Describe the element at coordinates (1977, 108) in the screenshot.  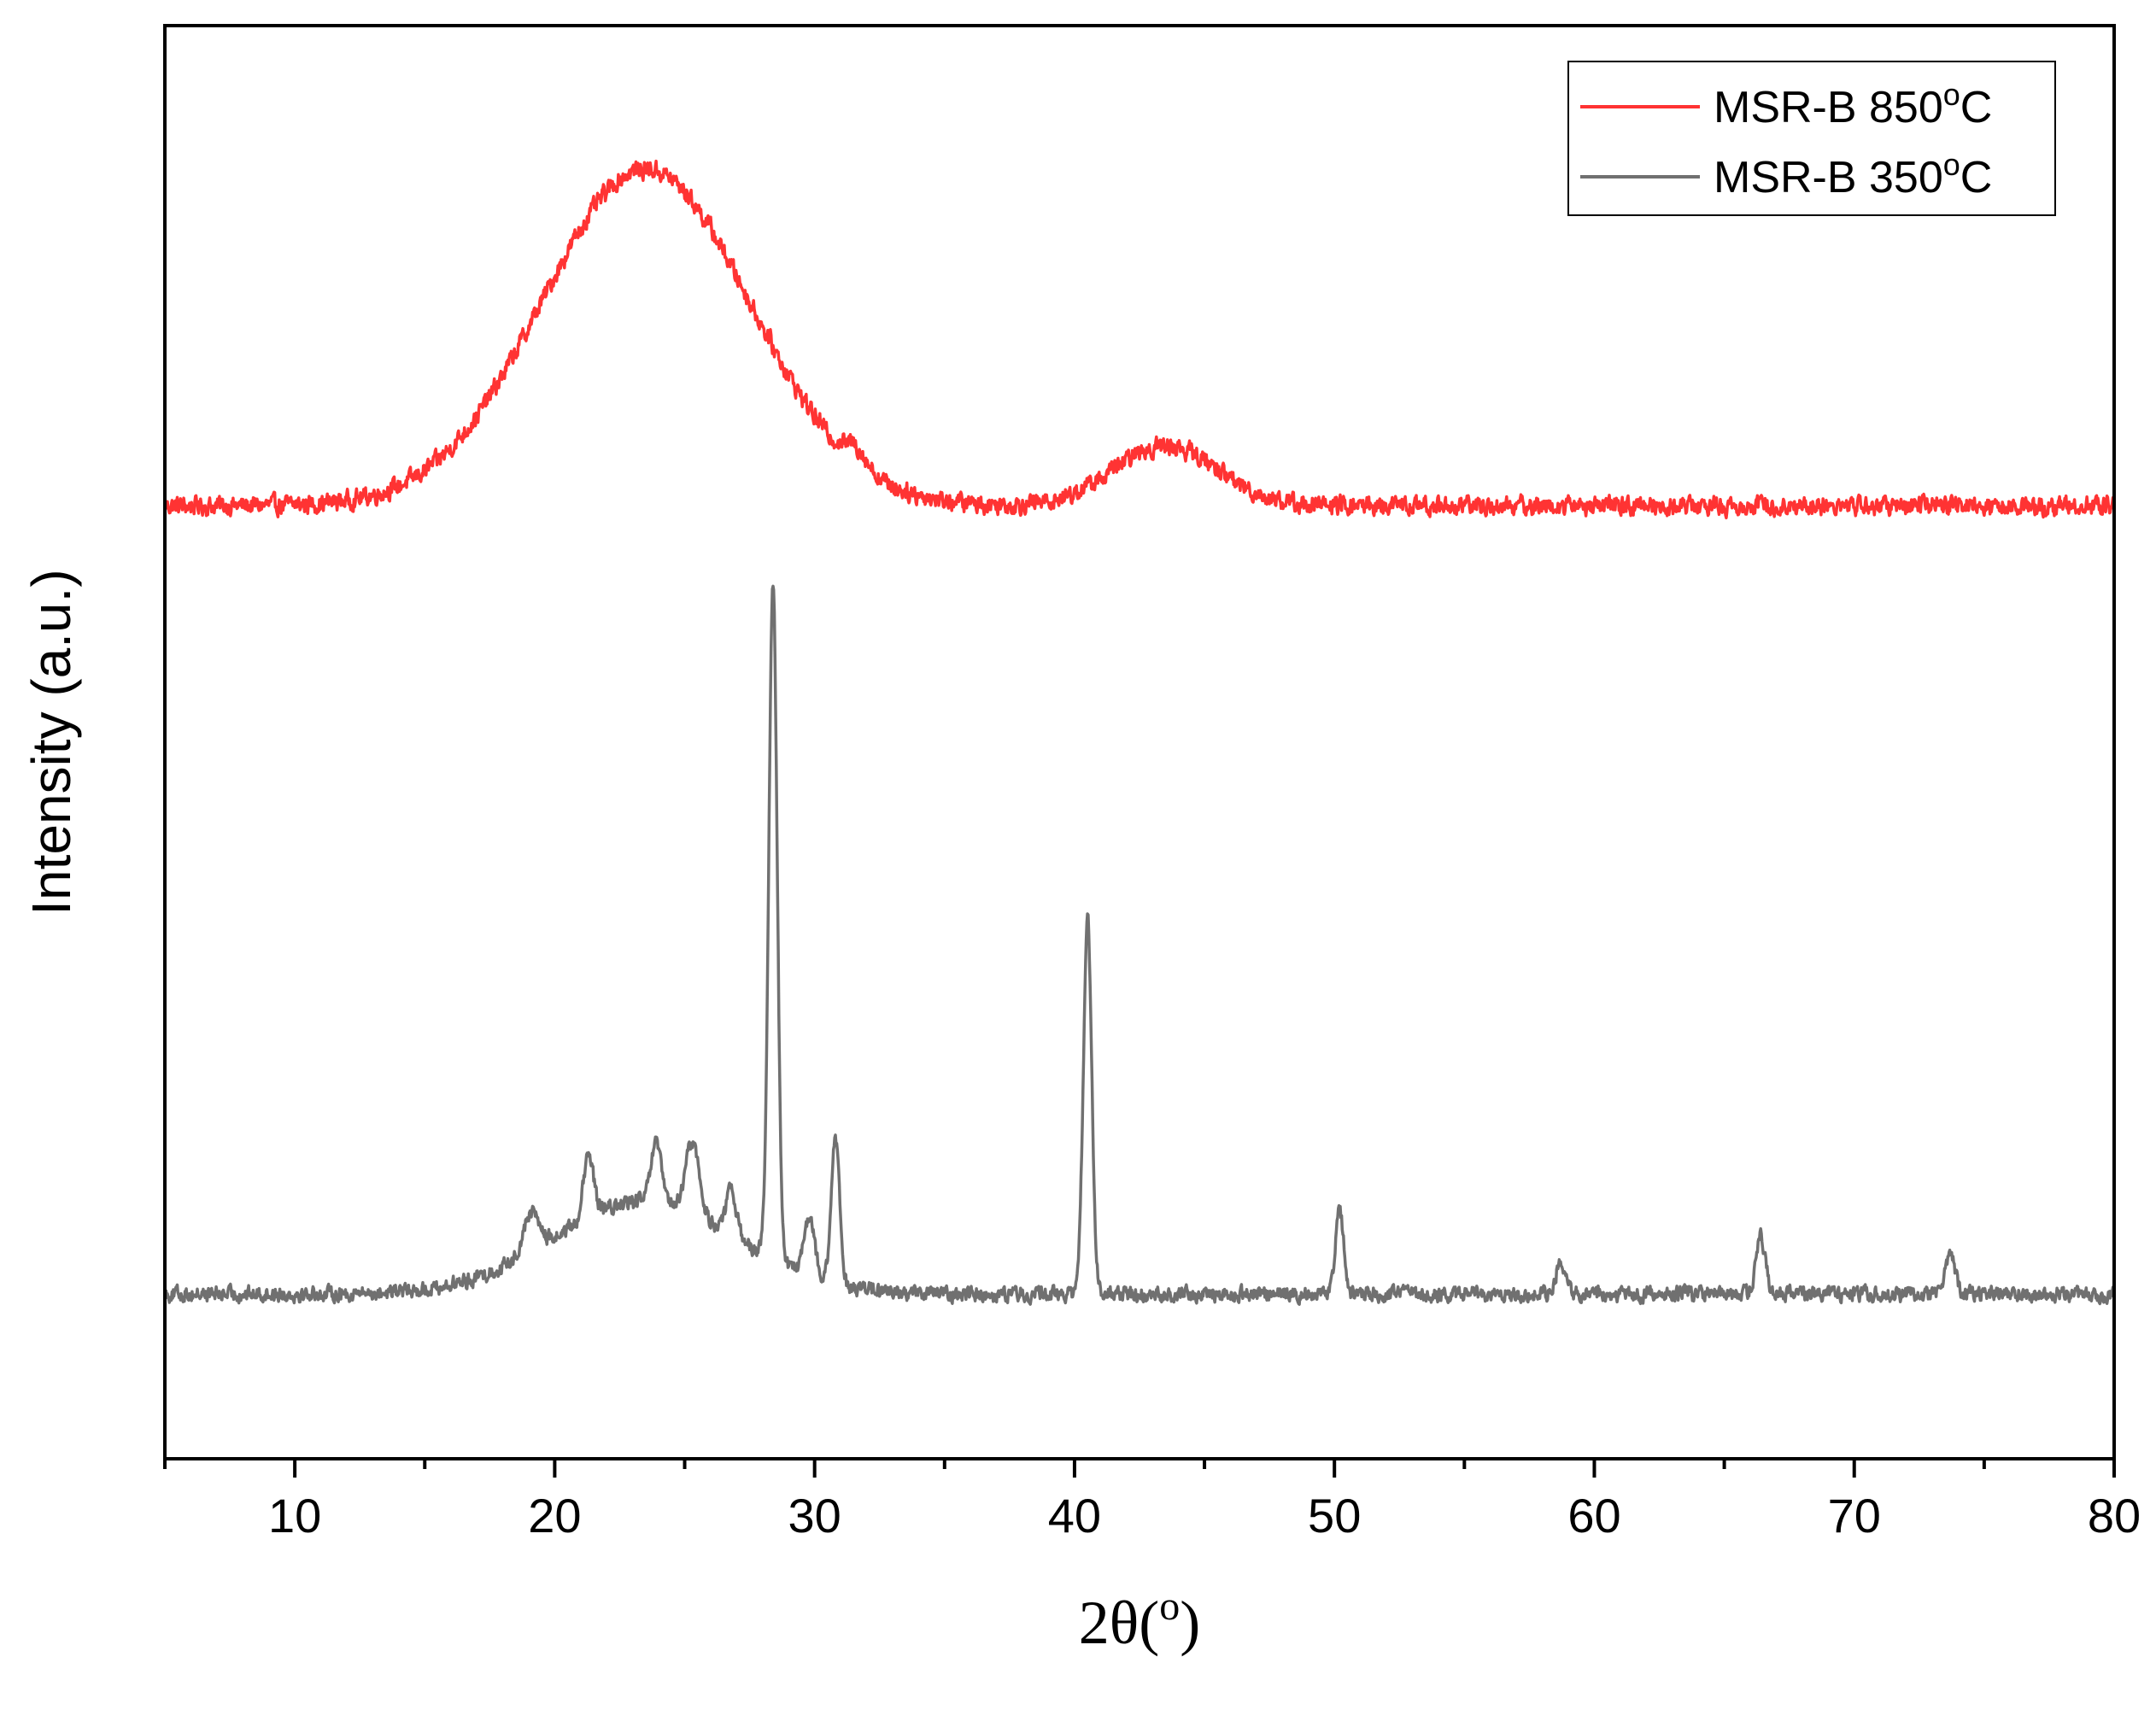
I see `legend-label-850-end: C` at that location.